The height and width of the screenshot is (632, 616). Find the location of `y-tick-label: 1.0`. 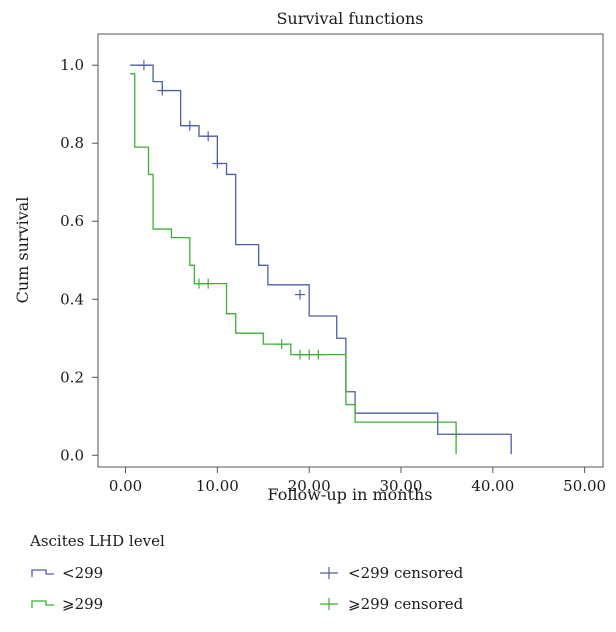

y-tick-label: 1.0 is located at coordinates (72, 65).